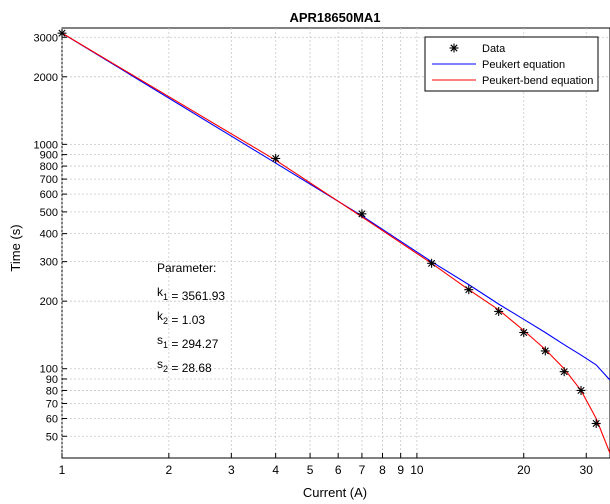  I want to click on y-tick-label: 2000, so click(46, 78).